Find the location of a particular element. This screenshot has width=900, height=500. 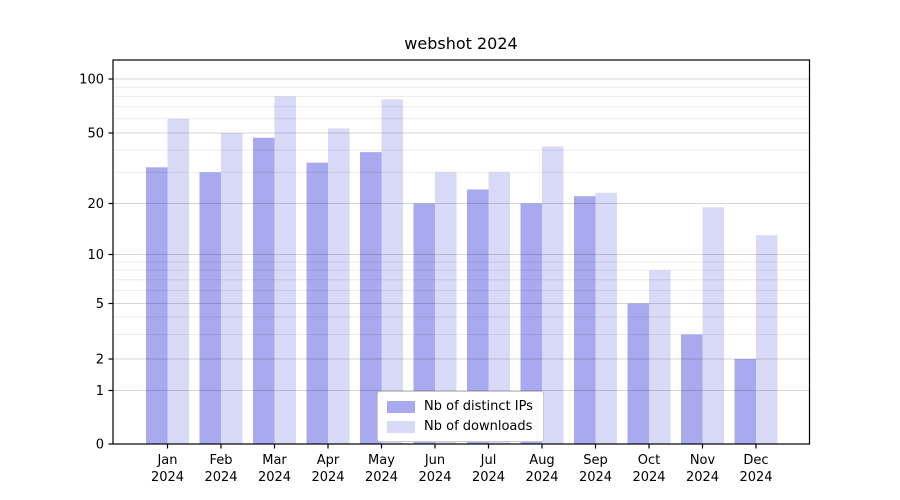

bar-distinct-ips-aug is located at coordinates (531, 323).